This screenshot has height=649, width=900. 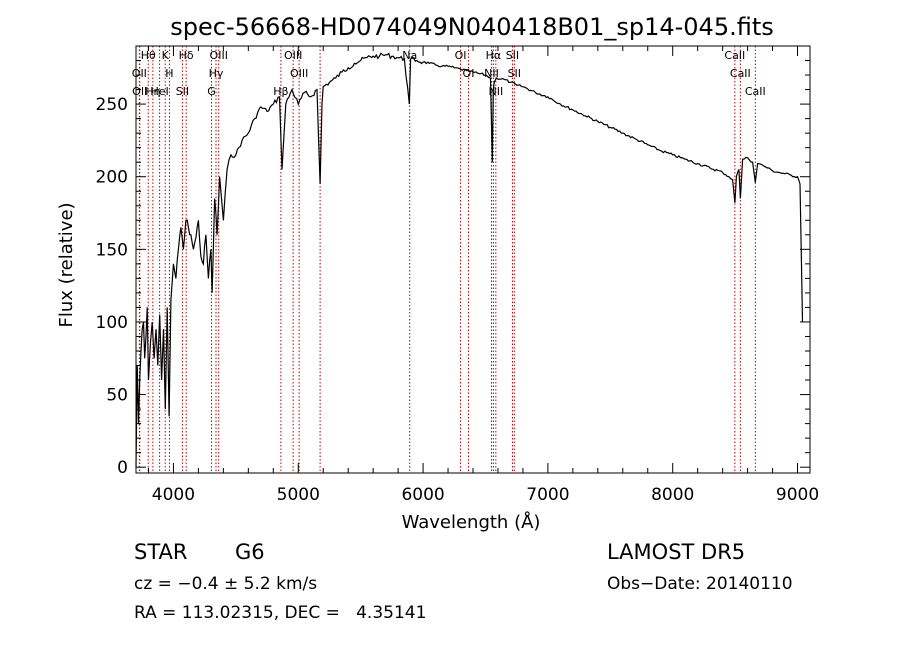 I want to click on marker-label: Hβ, so click(x=280, y=91).